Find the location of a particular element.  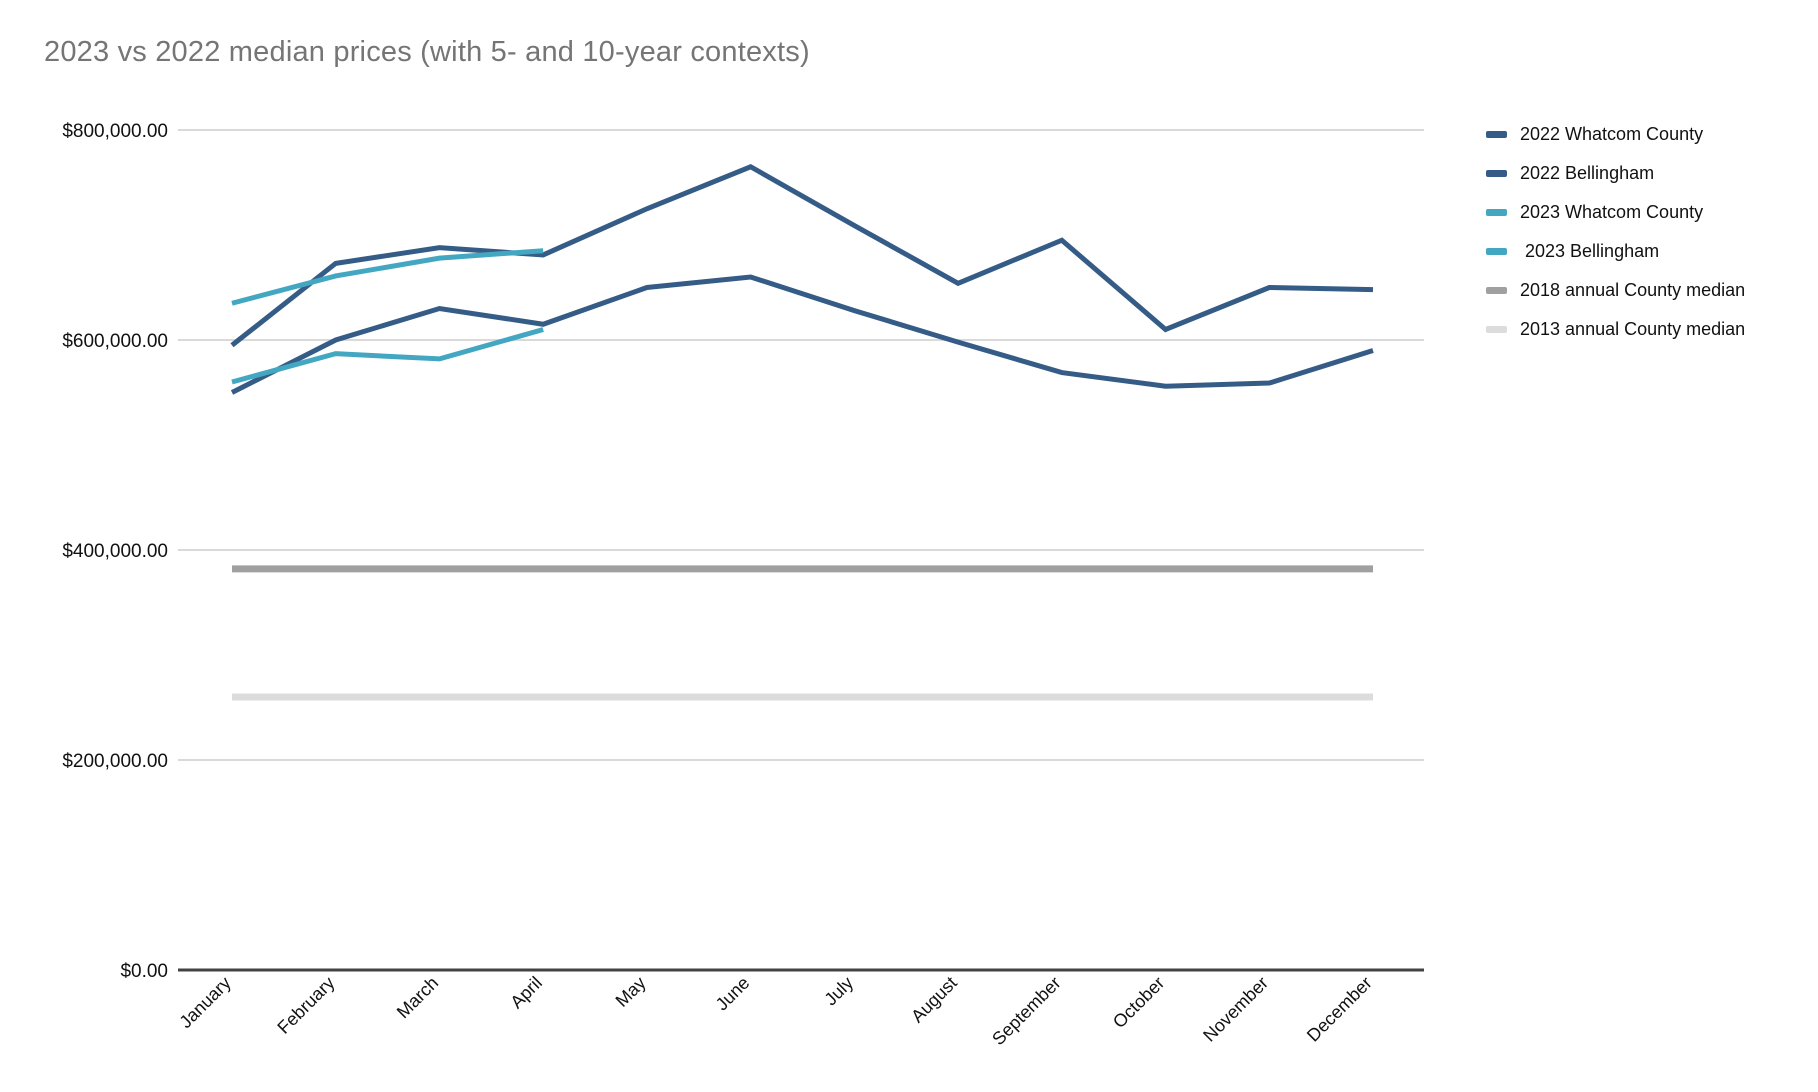

x-axis-label: November is located at coordinates (1235, 1009).